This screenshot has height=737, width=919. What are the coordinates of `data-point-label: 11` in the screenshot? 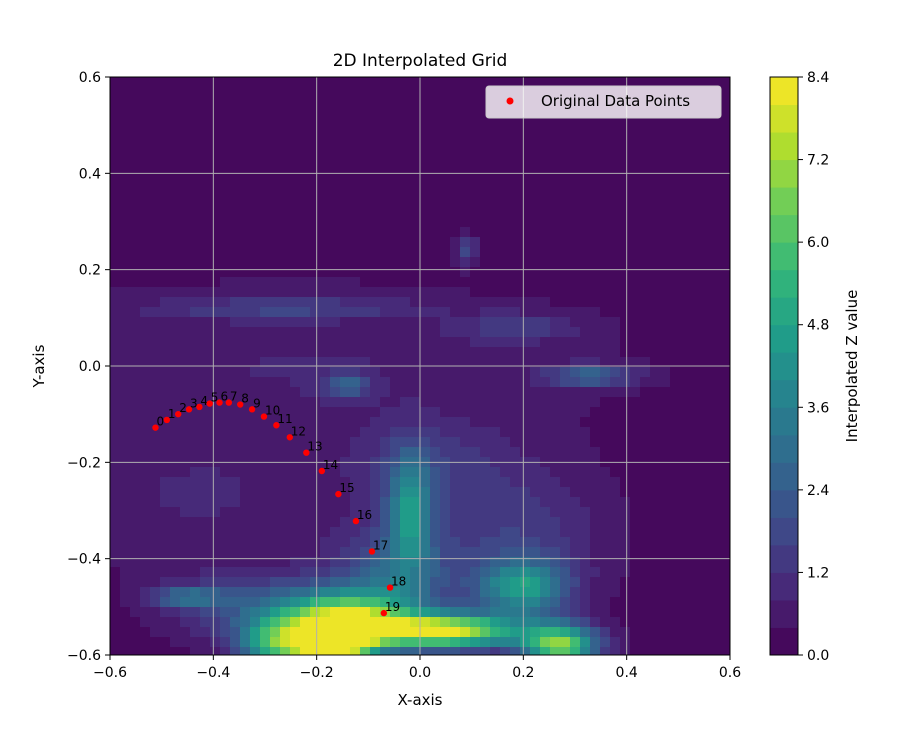 It's located at (284, 419).